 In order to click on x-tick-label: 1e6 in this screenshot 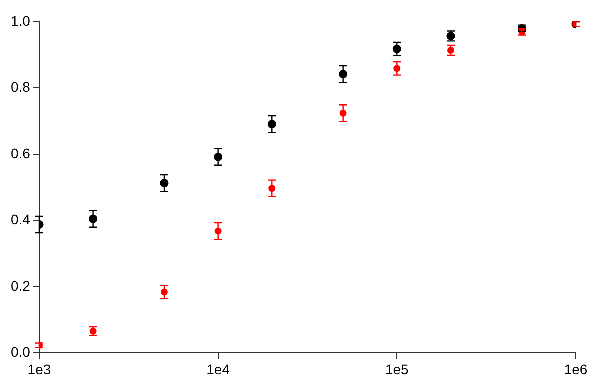, I will do `click(576, 369)`.